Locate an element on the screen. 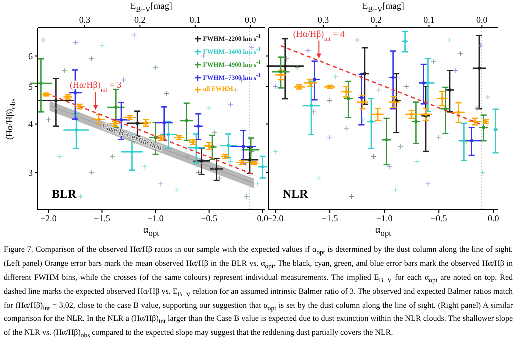 Image resolution: width=517 pixels, height=340 pixels. y-tick-label: 4 is located at coordinates (31, 124).